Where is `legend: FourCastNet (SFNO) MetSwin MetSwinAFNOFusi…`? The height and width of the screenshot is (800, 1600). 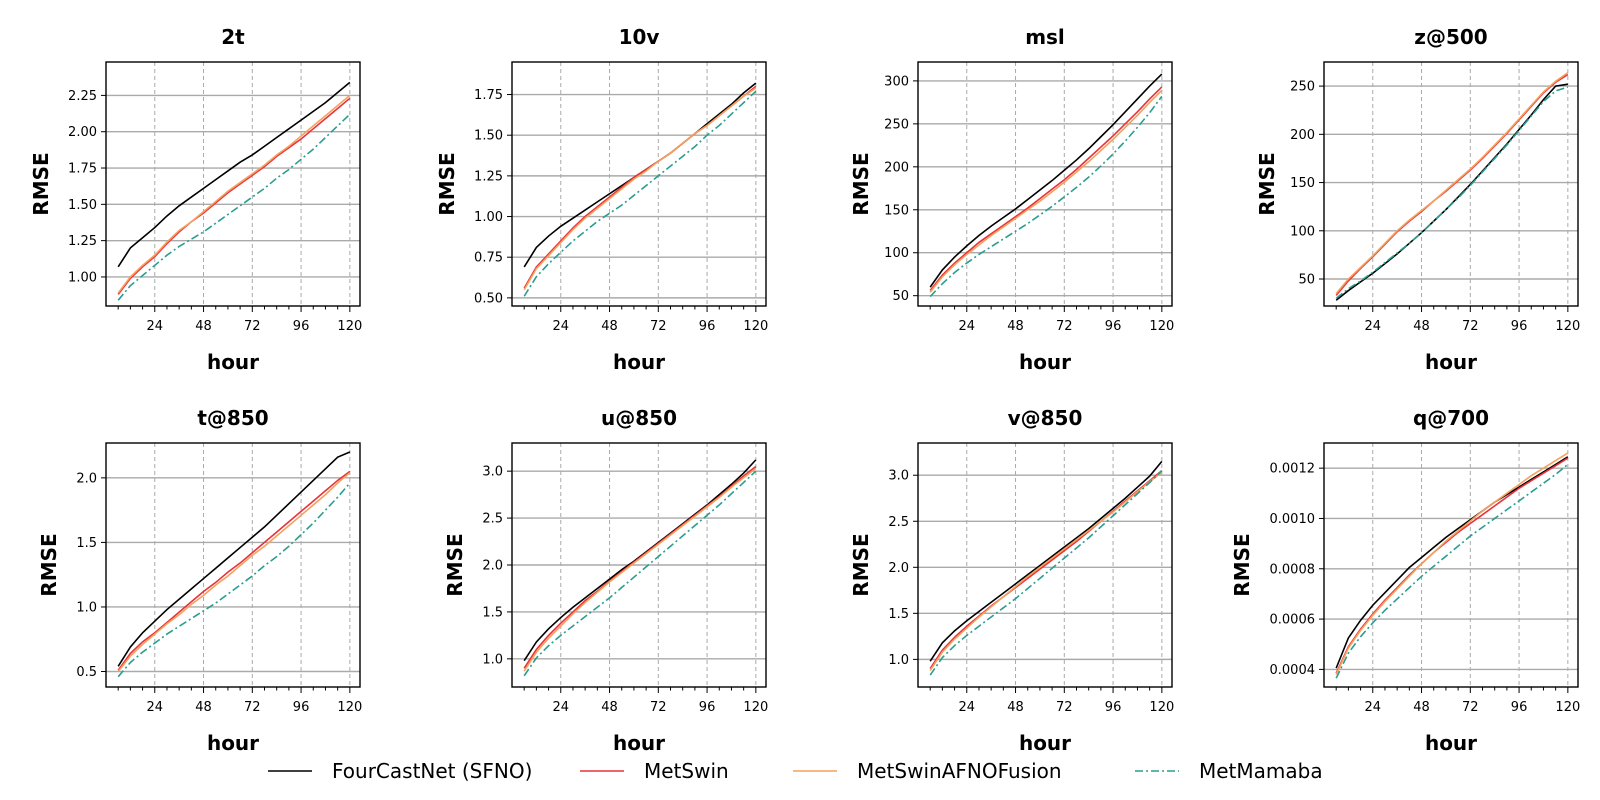 legend: FourCastNet (SFNO) MetSwin MetSwinAFNOFusi… is located at coordinates (795, 771).